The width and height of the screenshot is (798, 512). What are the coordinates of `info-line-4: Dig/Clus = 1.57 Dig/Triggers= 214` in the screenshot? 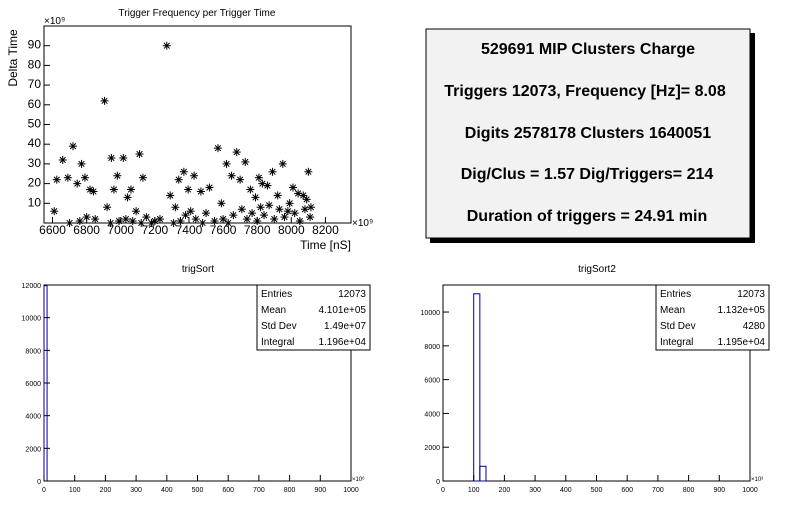 It's located at (587, 174).